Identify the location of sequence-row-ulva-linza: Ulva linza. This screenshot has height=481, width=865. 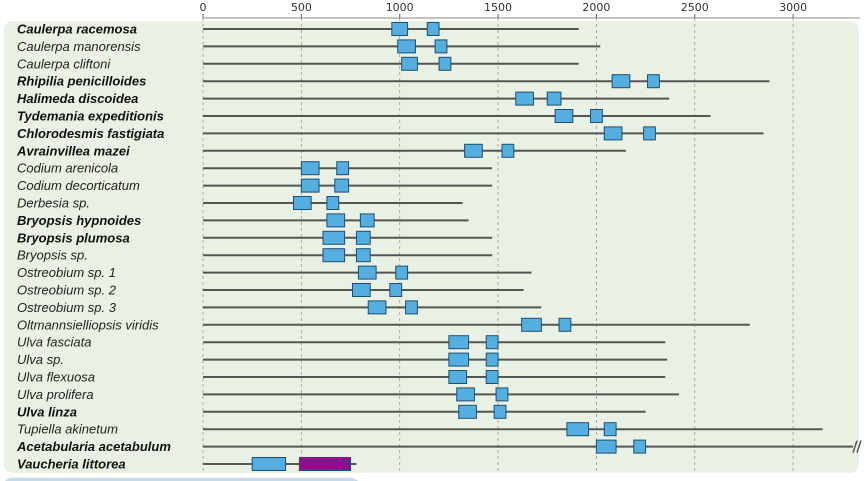
(331, 411).